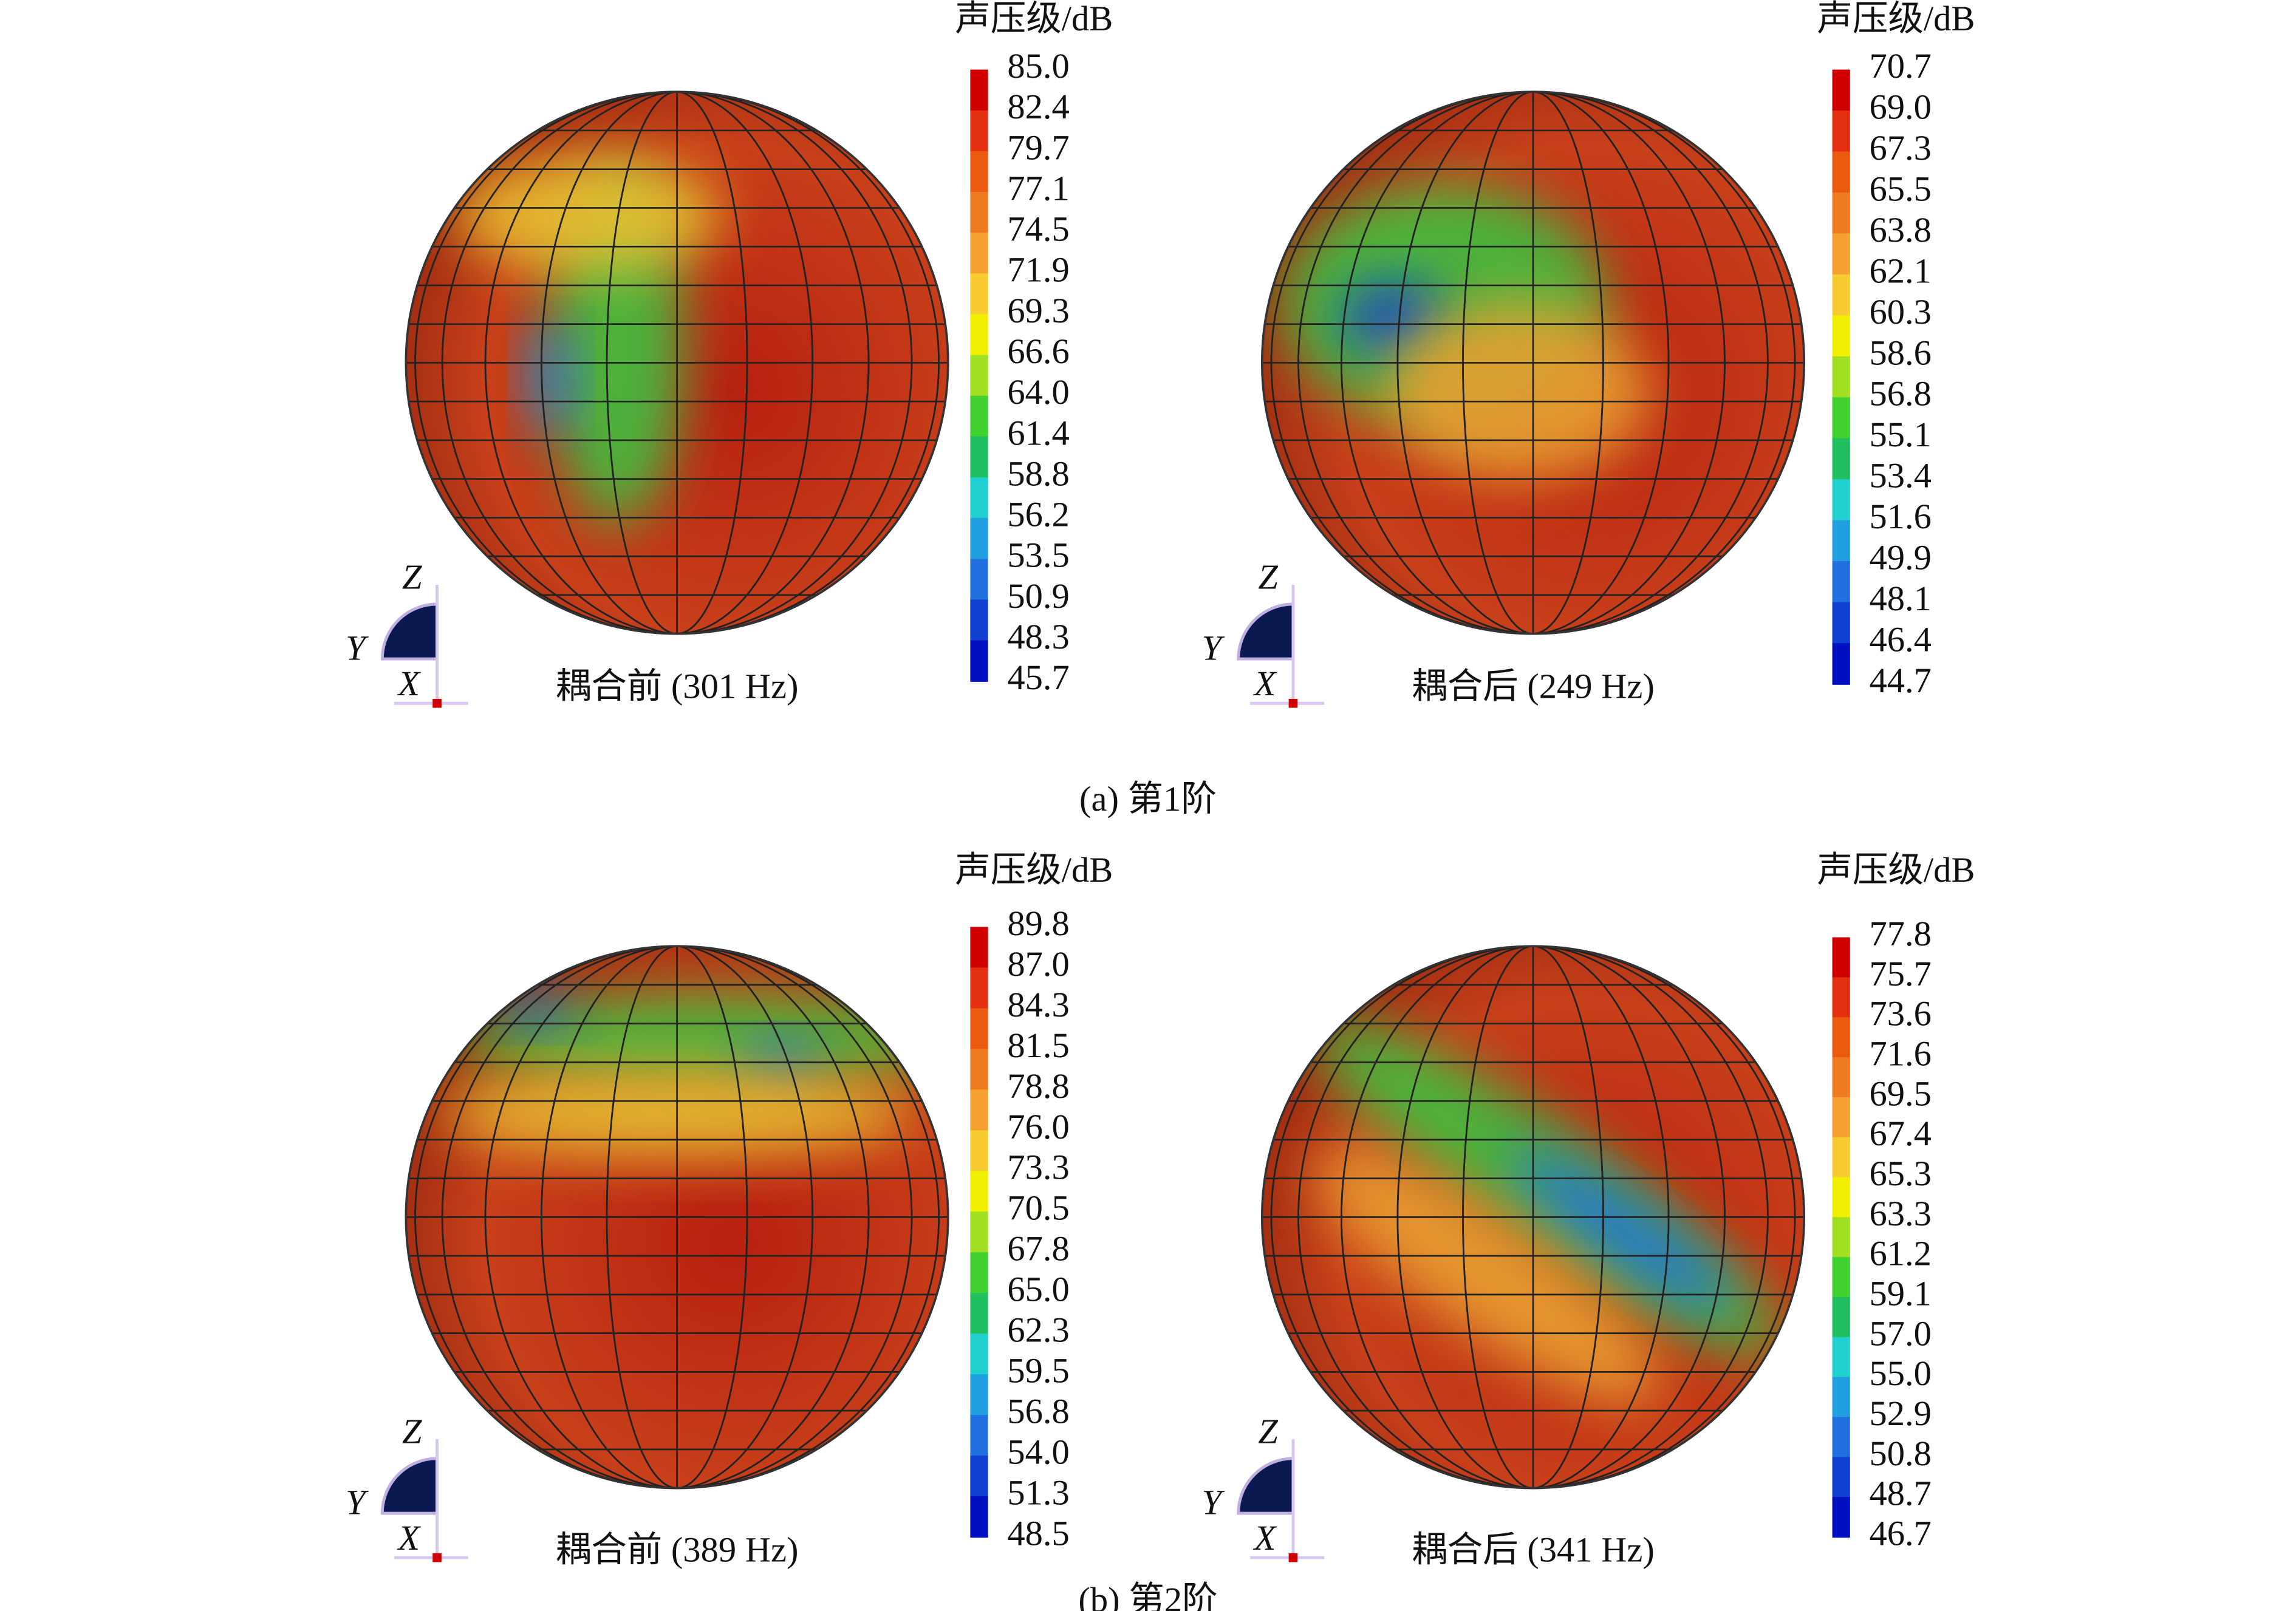 The image size is (2296, 1611). Describe the element at coordinates (1038, 556) in the screenshot. I see `colorbar-label: 53.5` at that location.